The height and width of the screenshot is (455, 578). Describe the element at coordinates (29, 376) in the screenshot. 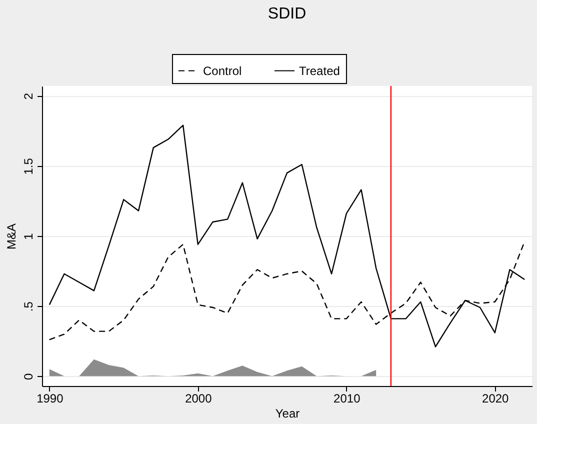

I see `y-tick-label: 0` at that location.